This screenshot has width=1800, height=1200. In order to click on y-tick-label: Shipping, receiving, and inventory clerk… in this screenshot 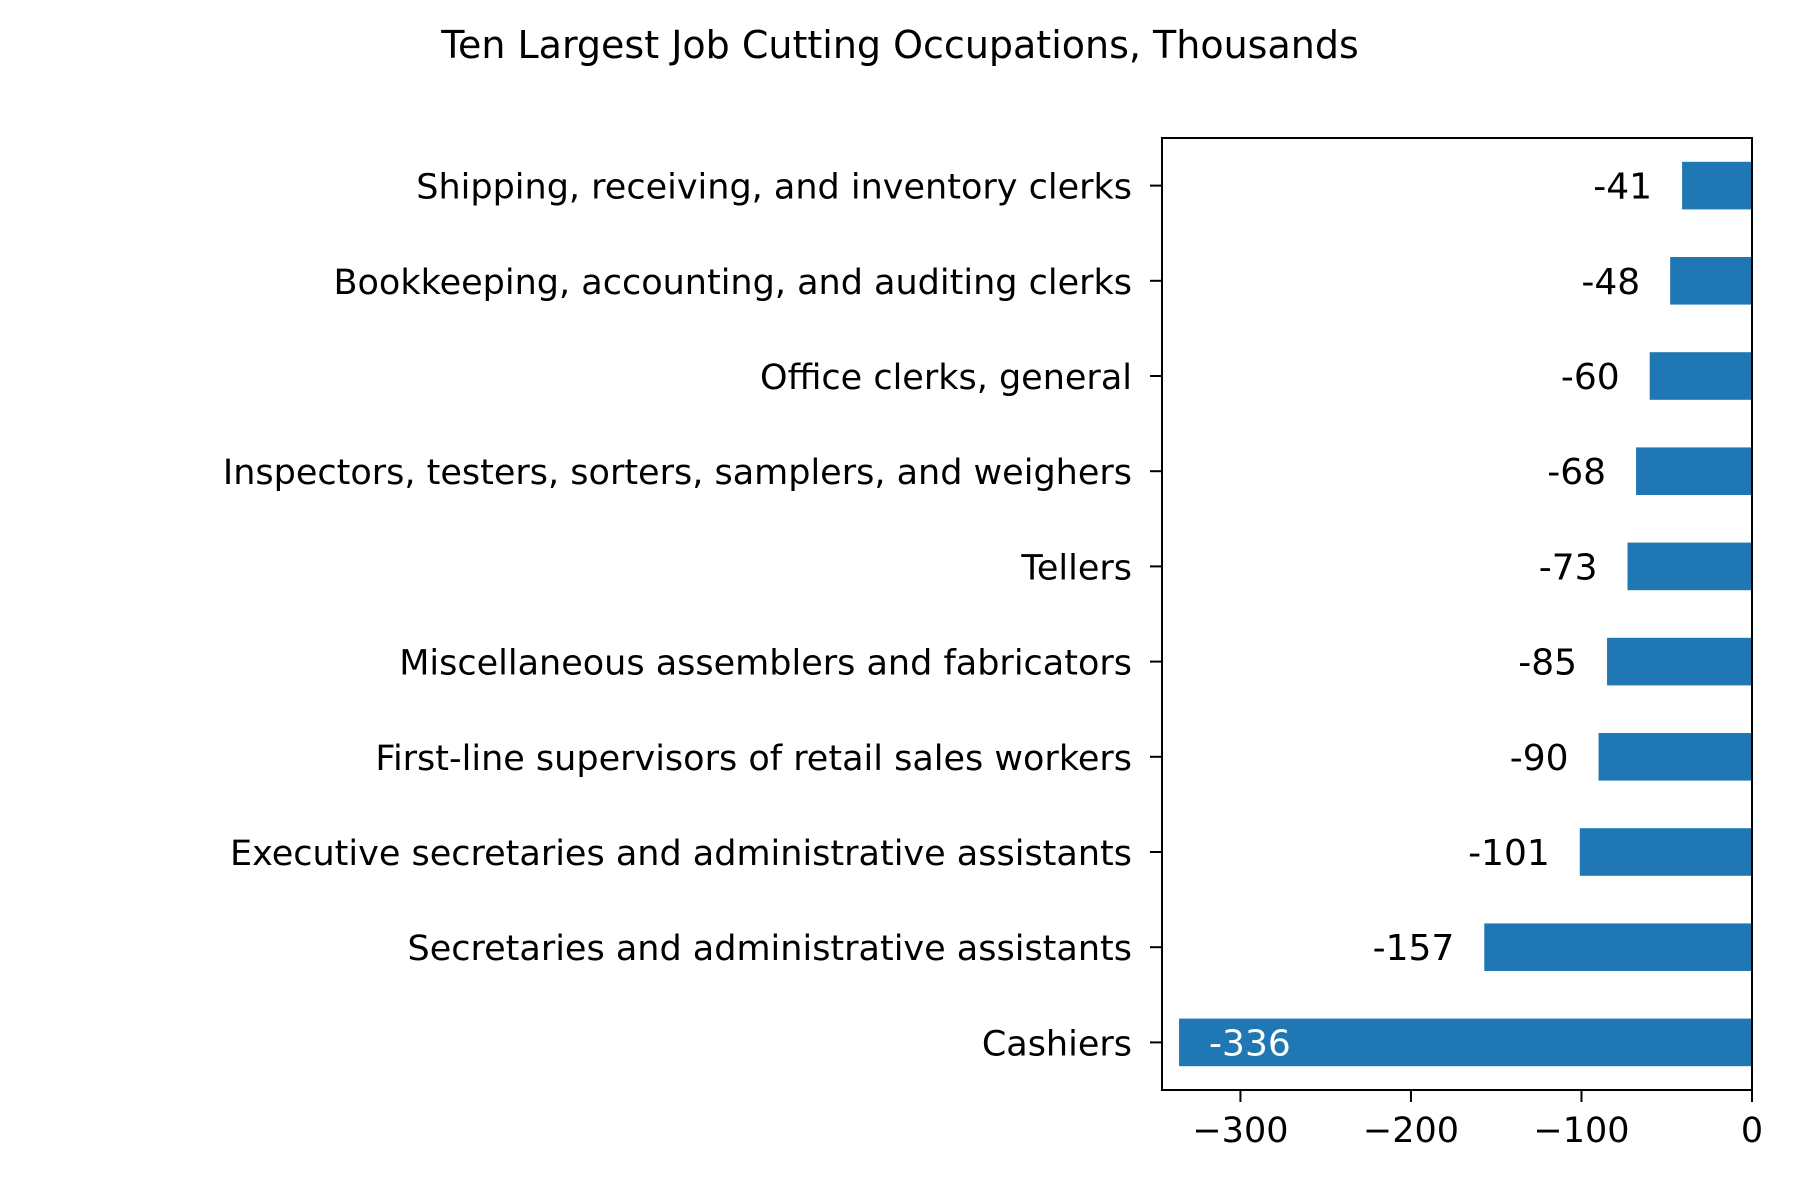, I will do `click(774, 188)`.